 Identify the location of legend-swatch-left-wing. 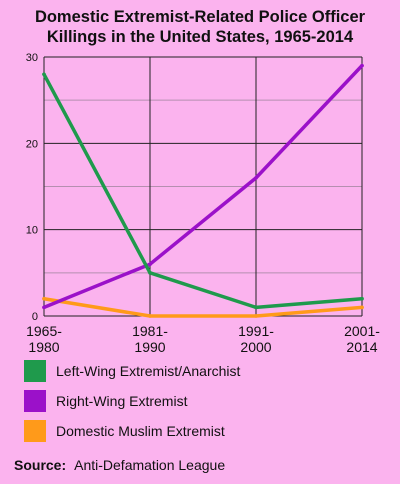
(35, 371).